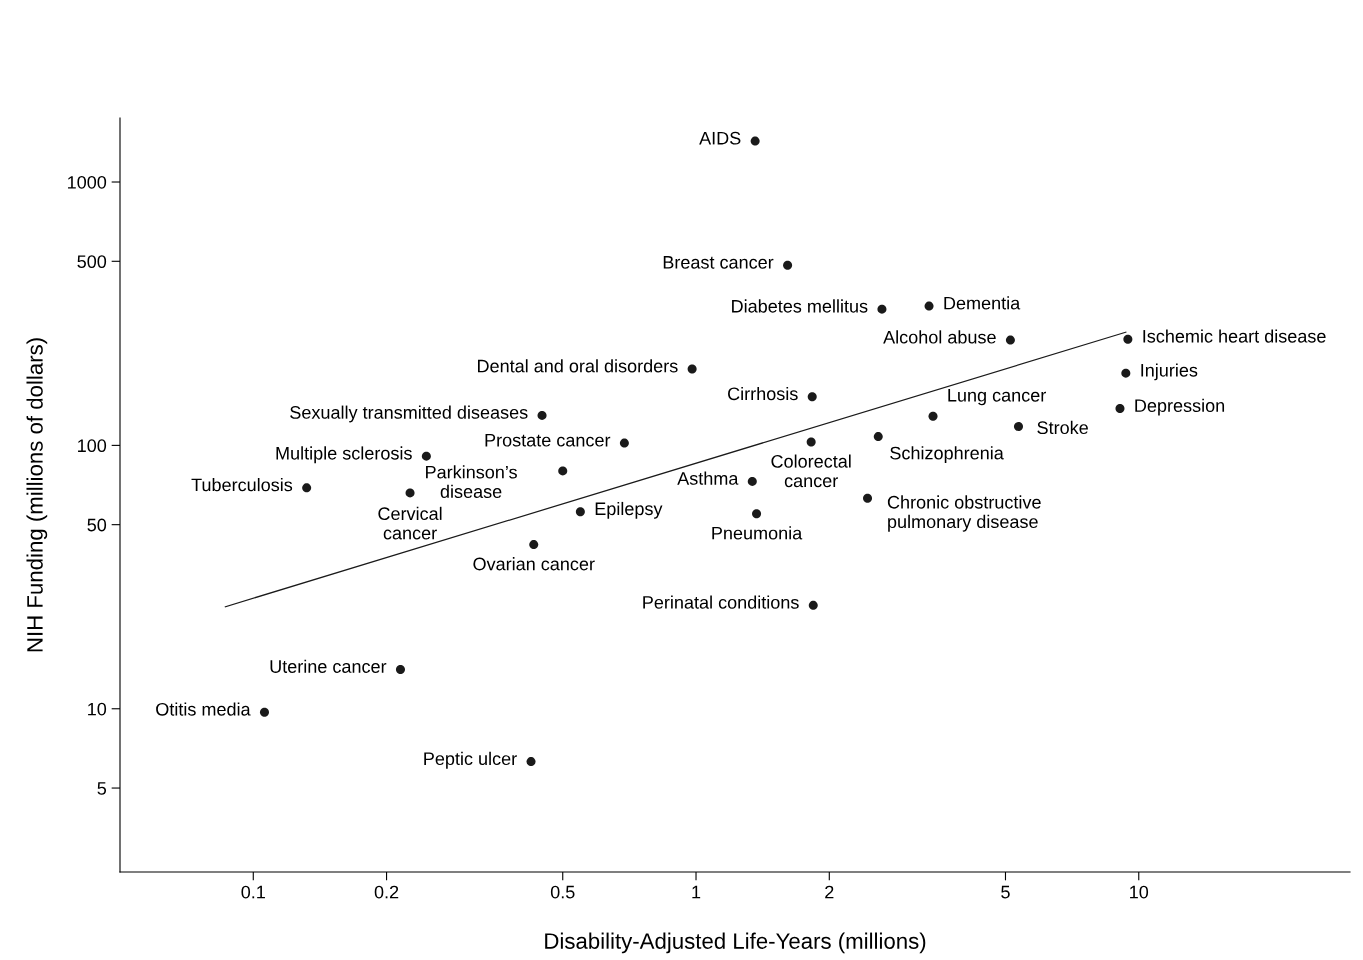 This screenshot has height=960, width=1363. I want to click on annotation: Uterine cancer, so click(328, 666).